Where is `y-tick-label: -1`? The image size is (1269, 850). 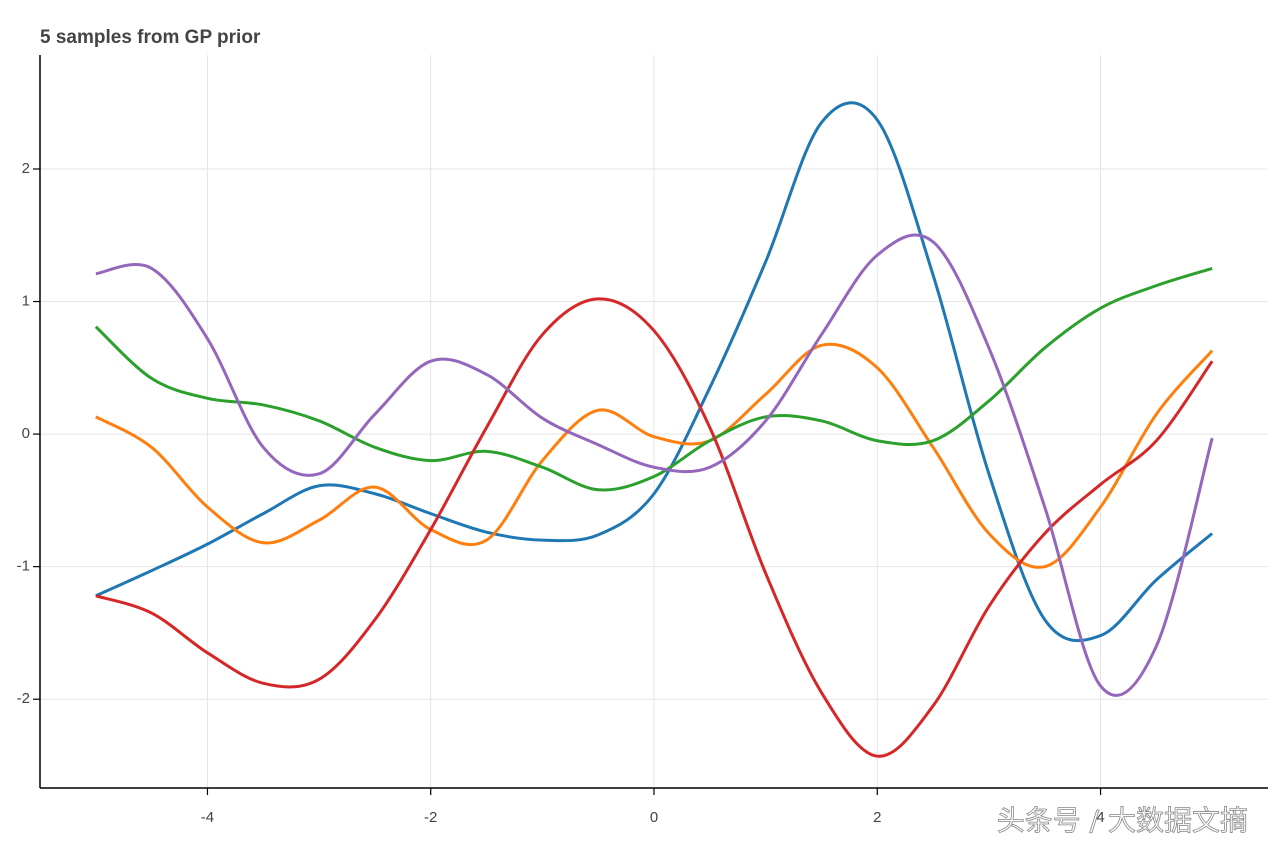
y-tick-label: -1 is located at coordinates (23, 566).